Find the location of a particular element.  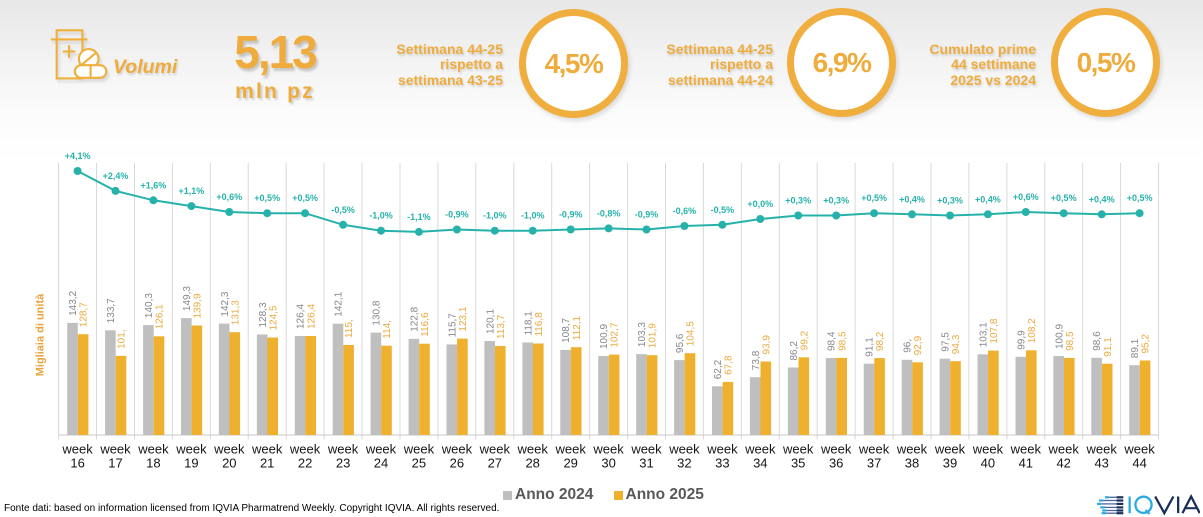

svg-text: 128,3 is located at coordinates (263, 314).